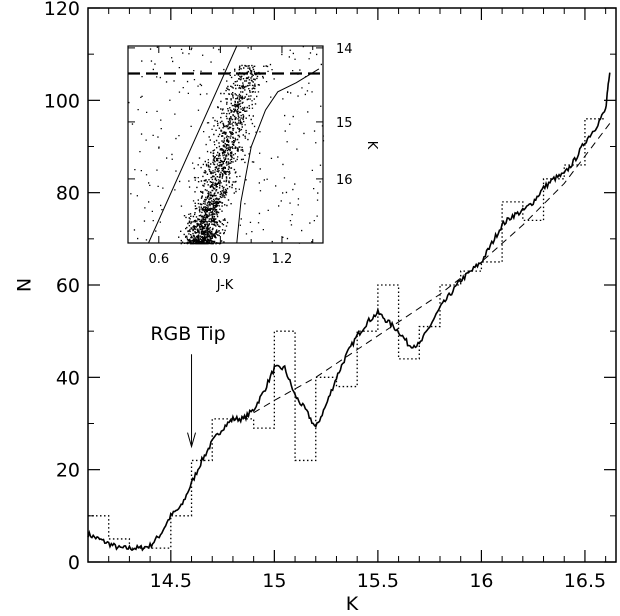  I want to click on y-tick-label: 40, so click(68, 378).